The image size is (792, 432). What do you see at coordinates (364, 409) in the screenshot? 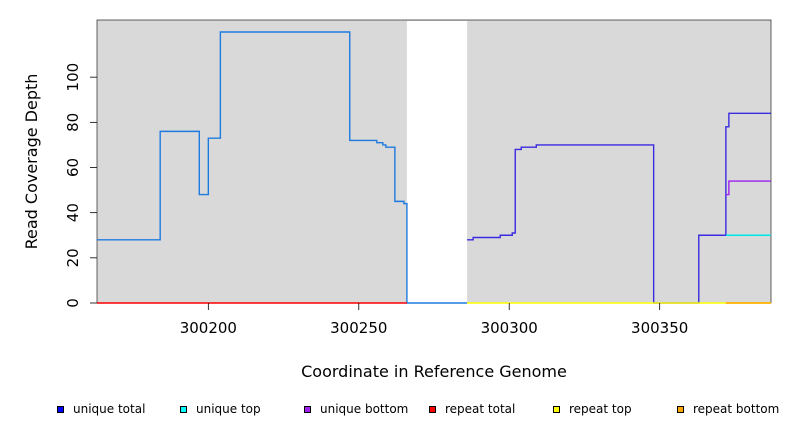
I see `legend-label: unique bottom` at bounding box center [364, 409].